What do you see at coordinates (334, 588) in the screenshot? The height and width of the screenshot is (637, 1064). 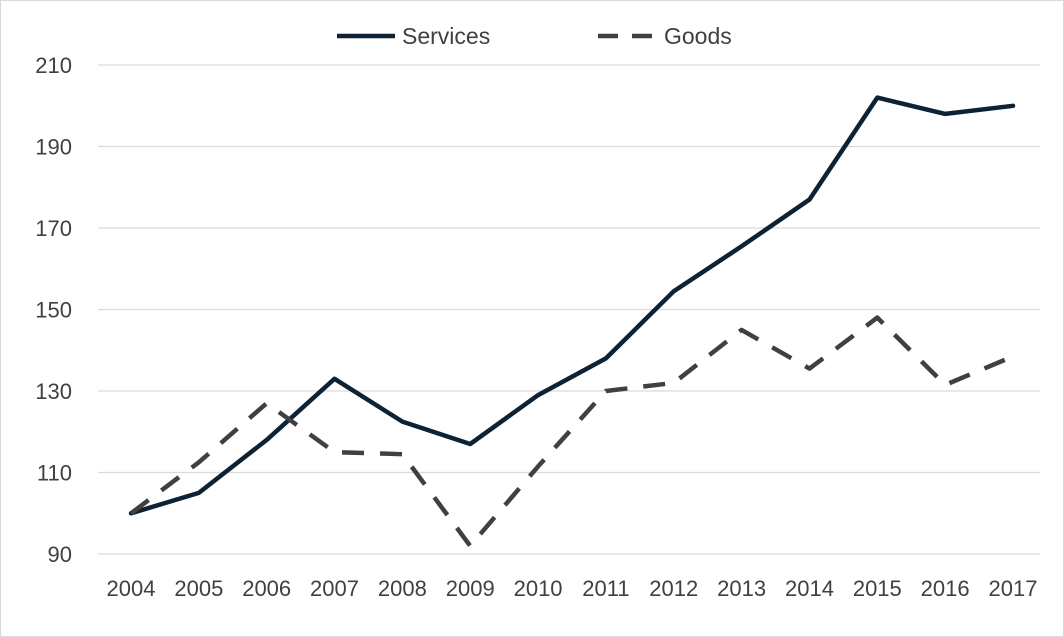 I see `x-tick-label: 2007` at bounding box center [334, 588].